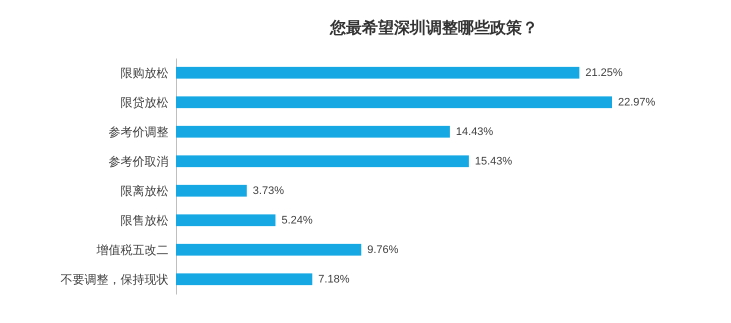  I want to click on data-label: 15.43%, so click(493, 161).